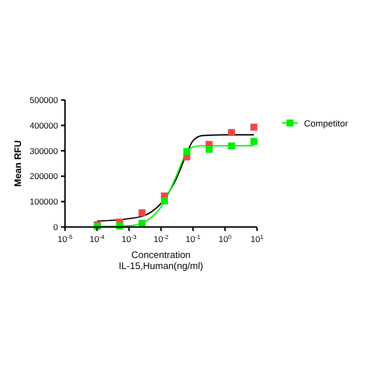 The image size is (366, 366). What do you see at coordinates (225, 239) in the screenshot?
I see `x-tick-label: 10$^{0}$` at bounding box center [225, 239].